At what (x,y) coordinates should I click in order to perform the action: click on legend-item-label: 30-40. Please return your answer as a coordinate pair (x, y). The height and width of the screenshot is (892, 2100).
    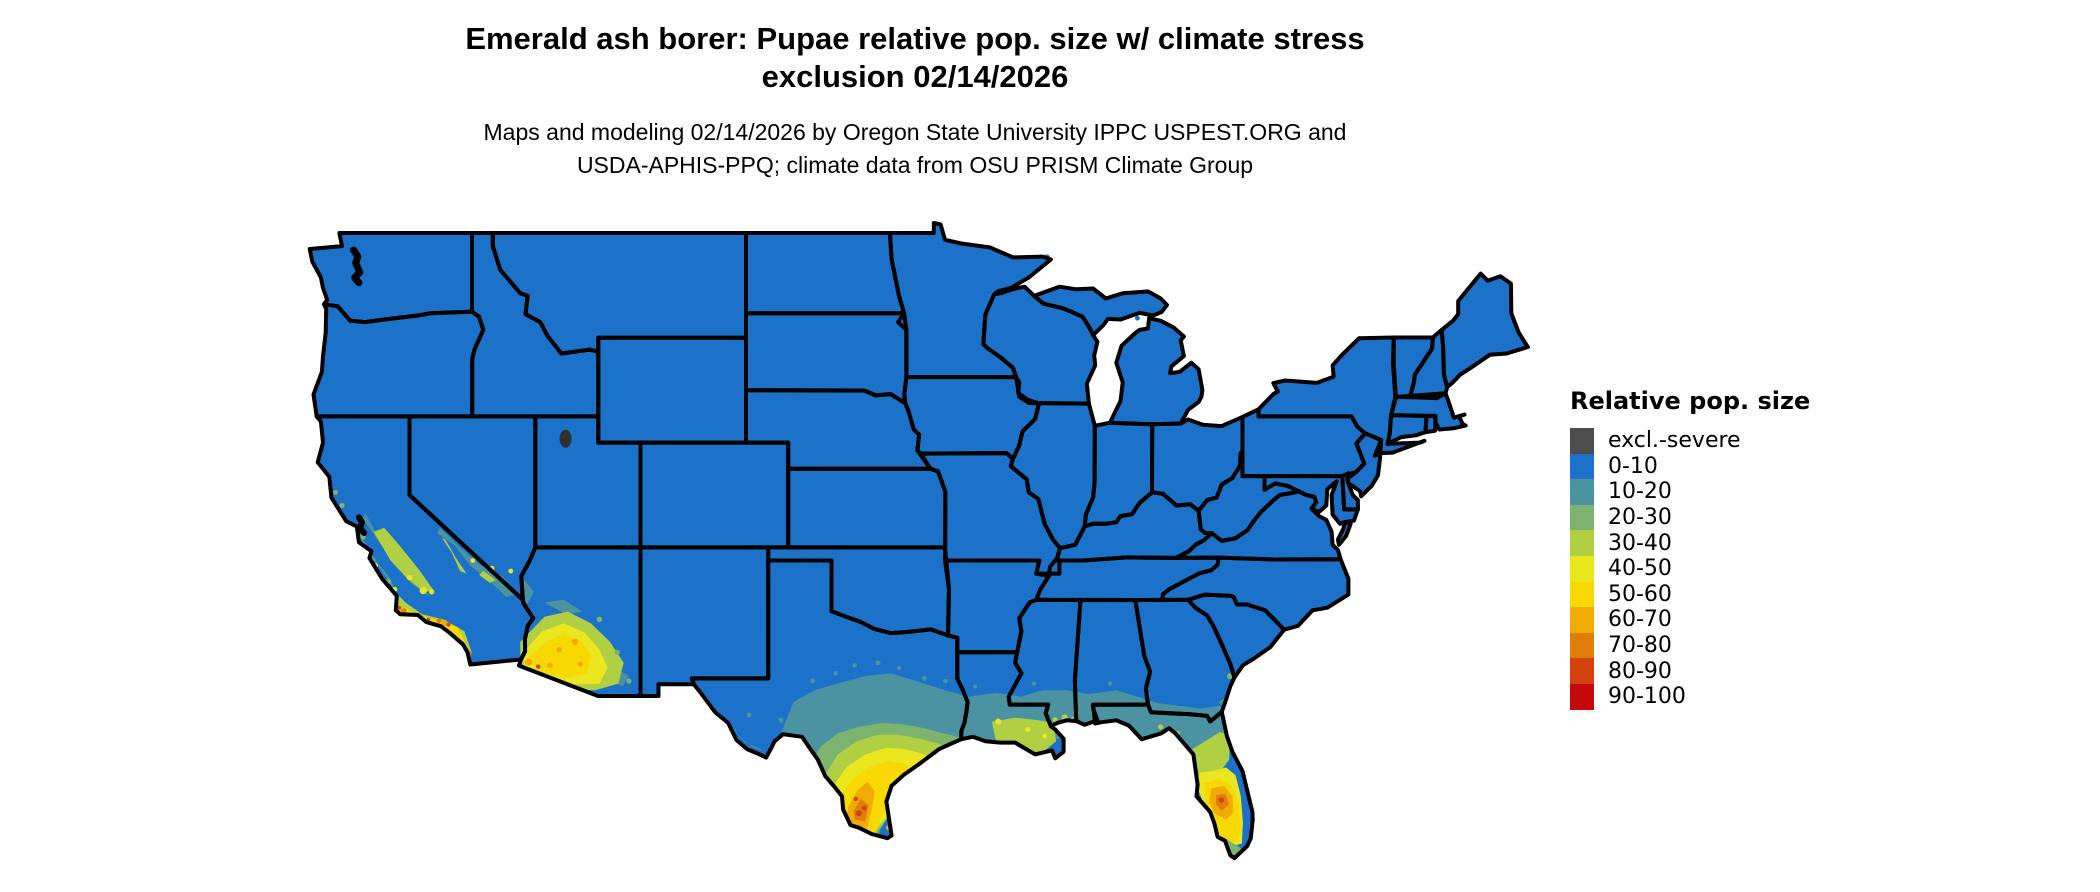
    Looking at the image, I should click on (1640, 543).